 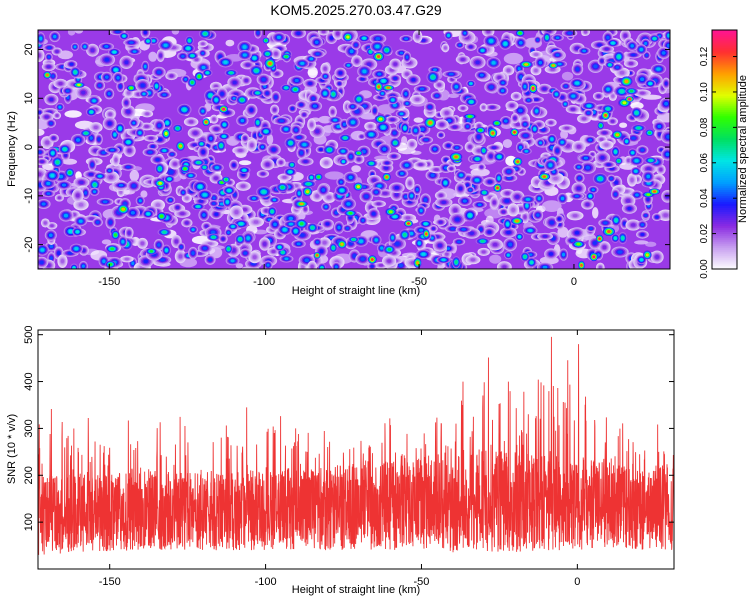 I want to click on colorbar-label: Normalized spectral amplitude, so click(x=743, y=149).